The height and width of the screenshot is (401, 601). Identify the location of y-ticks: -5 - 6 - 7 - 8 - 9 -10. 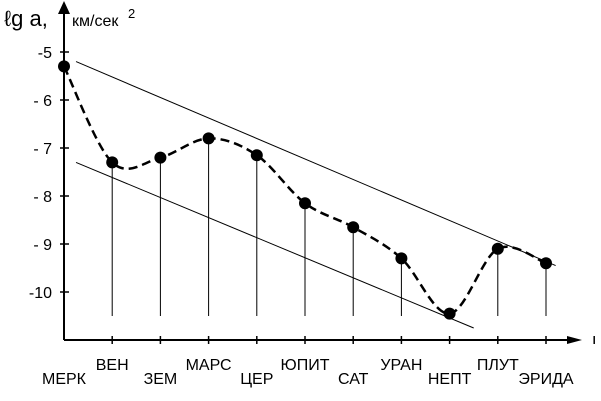
(49, 173).